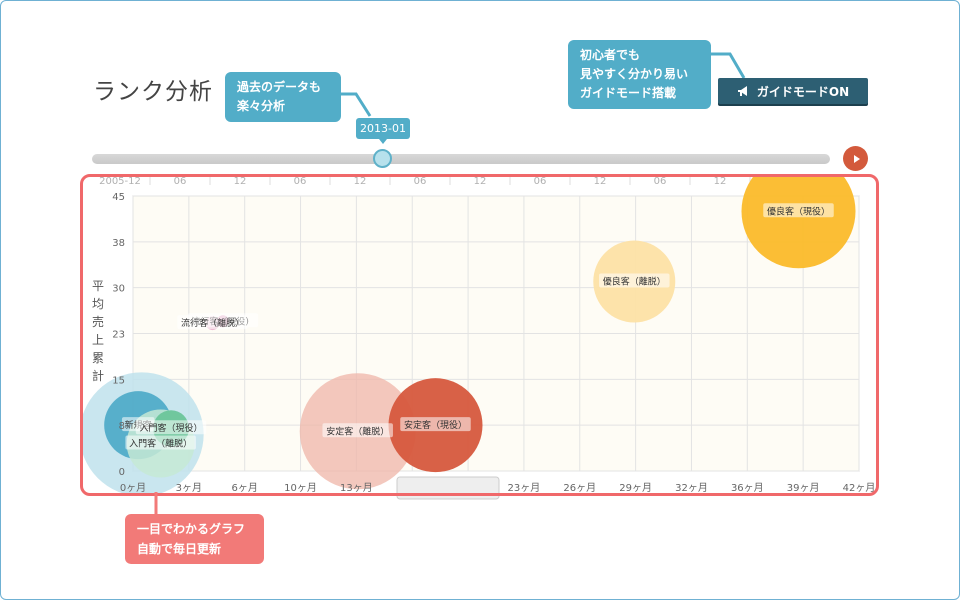 The width and height of the screenshot is (960, 600). Describe the element at coordinates (635, 488) in the screenshot. I see `x-tick-label: 29ヶ月` at that location.